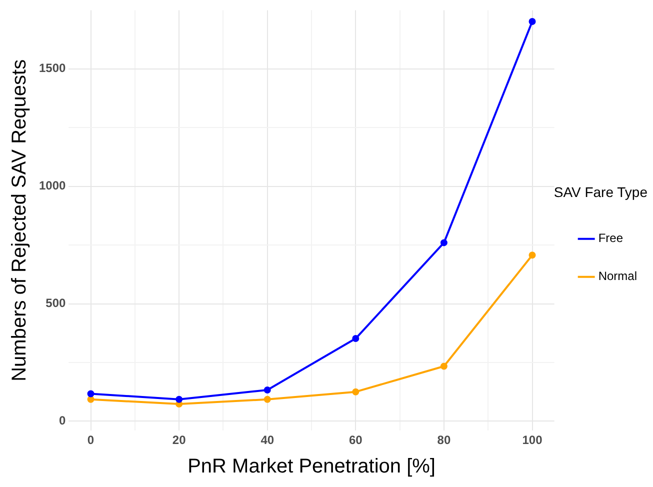 The image size is (653, 487). What do you see at coordinates (90, 440) in the screenshot?
I see `x-tick-label: 0` at bounding box center [90, 440].